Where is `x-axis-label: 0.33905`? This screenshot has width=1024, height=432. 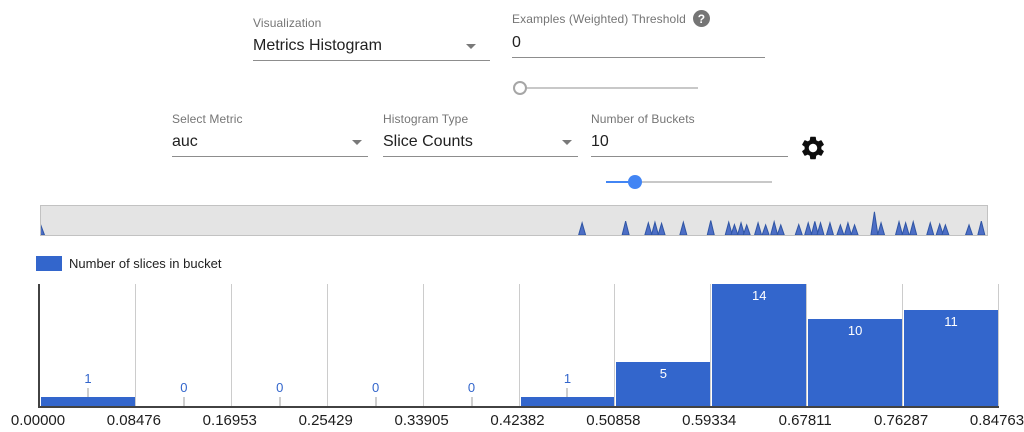 x-axis-label: 0.33905 is located at coordinates (421, 420).